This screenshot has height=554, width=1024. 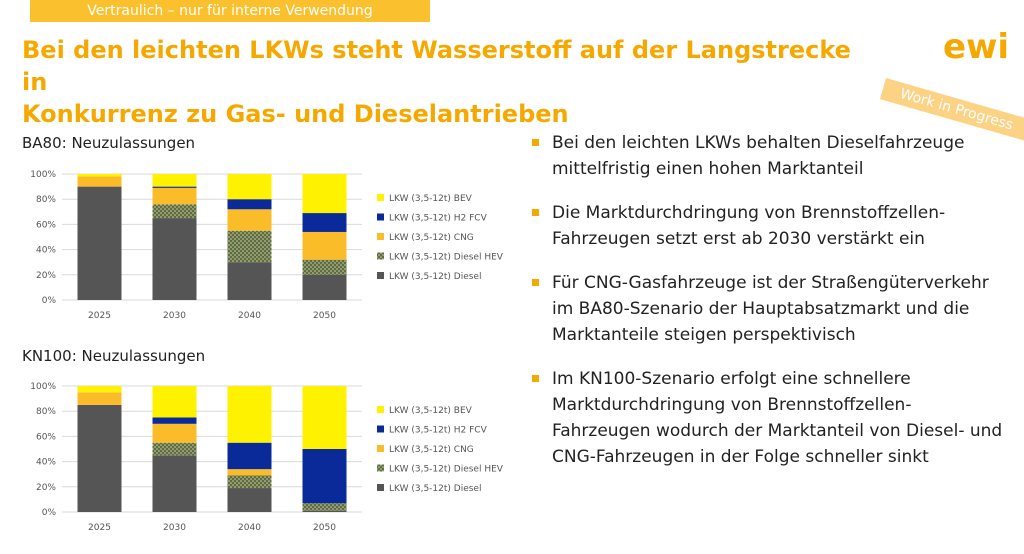 I want to click on chart-title-ba80: BA80: Neuzulassungen, so click(x=109, y=143).